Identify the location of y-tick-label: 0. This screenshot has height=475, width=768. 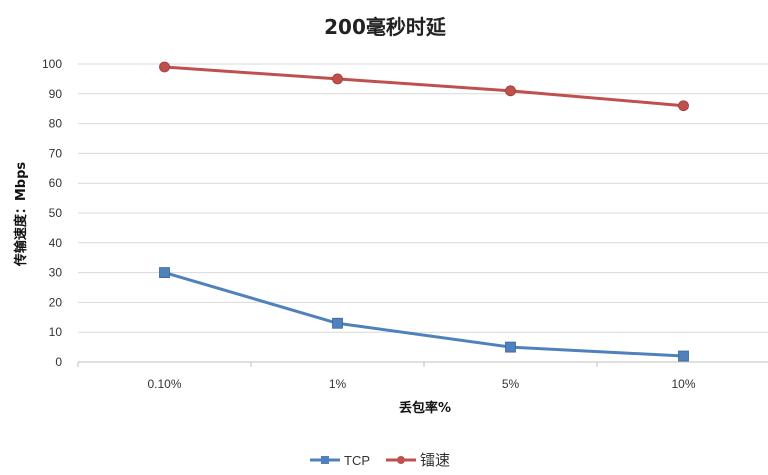
(58, 362).